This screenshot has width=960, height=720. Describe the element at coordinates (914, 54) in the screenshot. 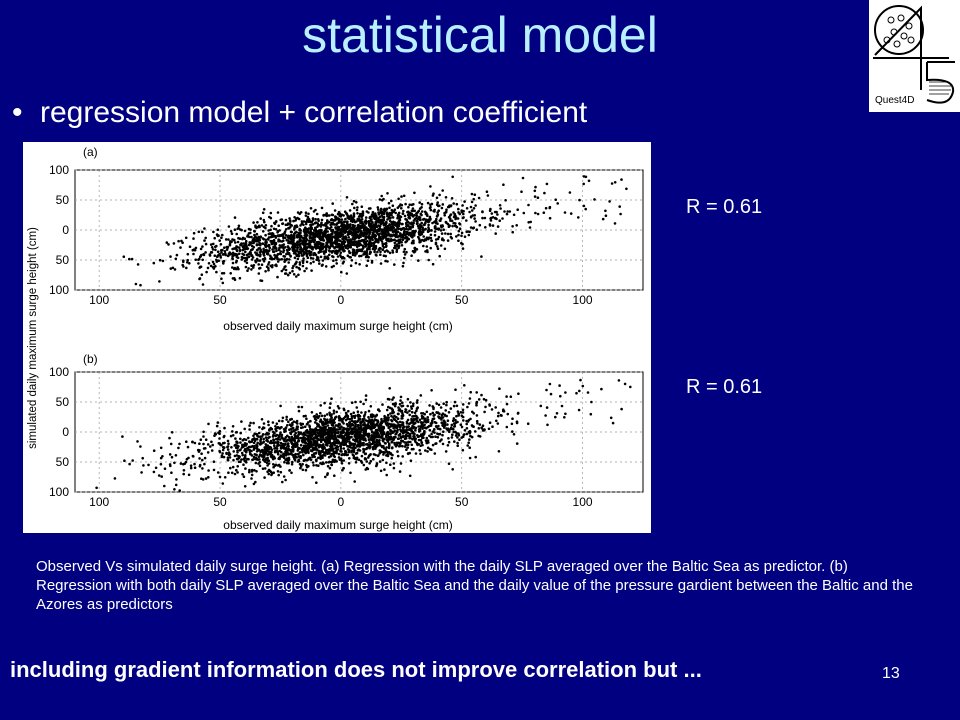

I see `quest4d-logo-icon` at that location.